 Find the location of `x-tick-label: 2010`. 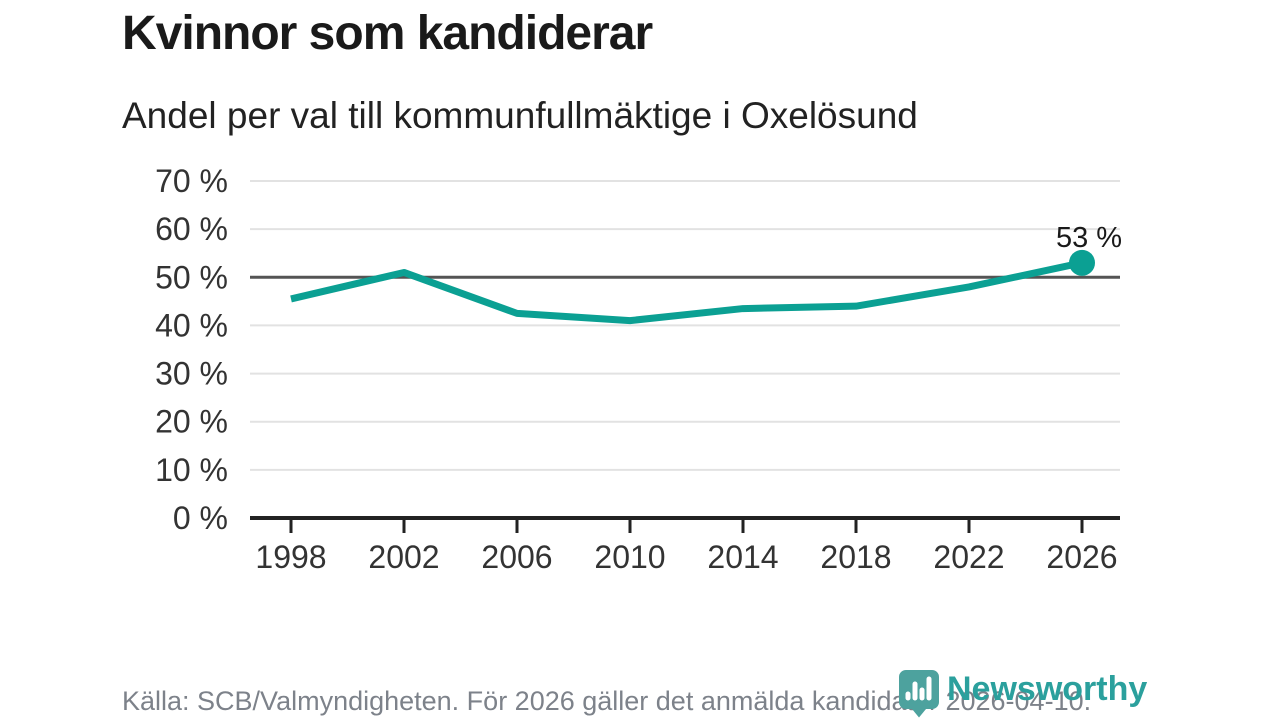

x-tick-label: 2010 is located at coordinates (629, 557).